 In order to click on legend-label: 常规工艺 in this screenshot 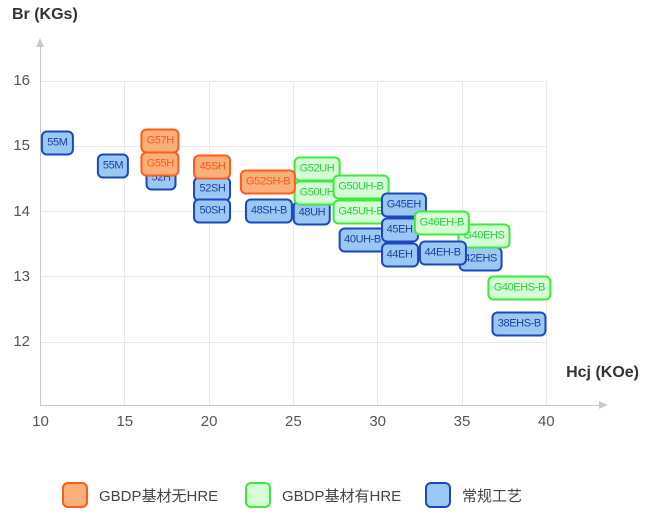, I will do `click(492, 496)`.